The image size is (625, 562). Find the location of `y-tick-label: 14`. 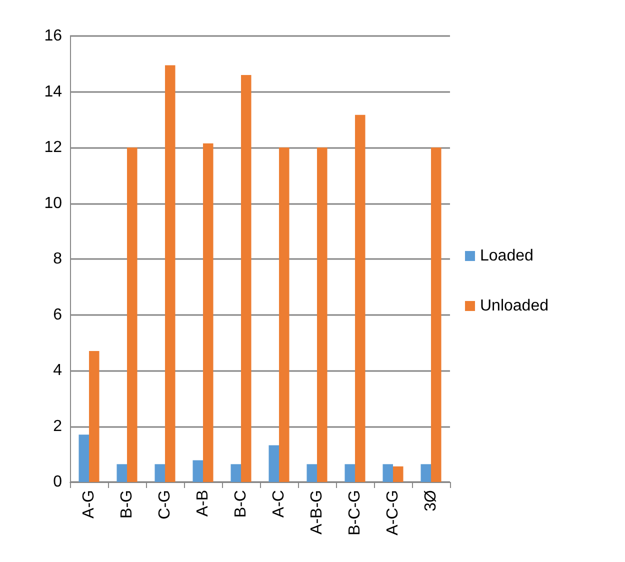

y-tick-label: 14 is located at coordinates (53, 91).